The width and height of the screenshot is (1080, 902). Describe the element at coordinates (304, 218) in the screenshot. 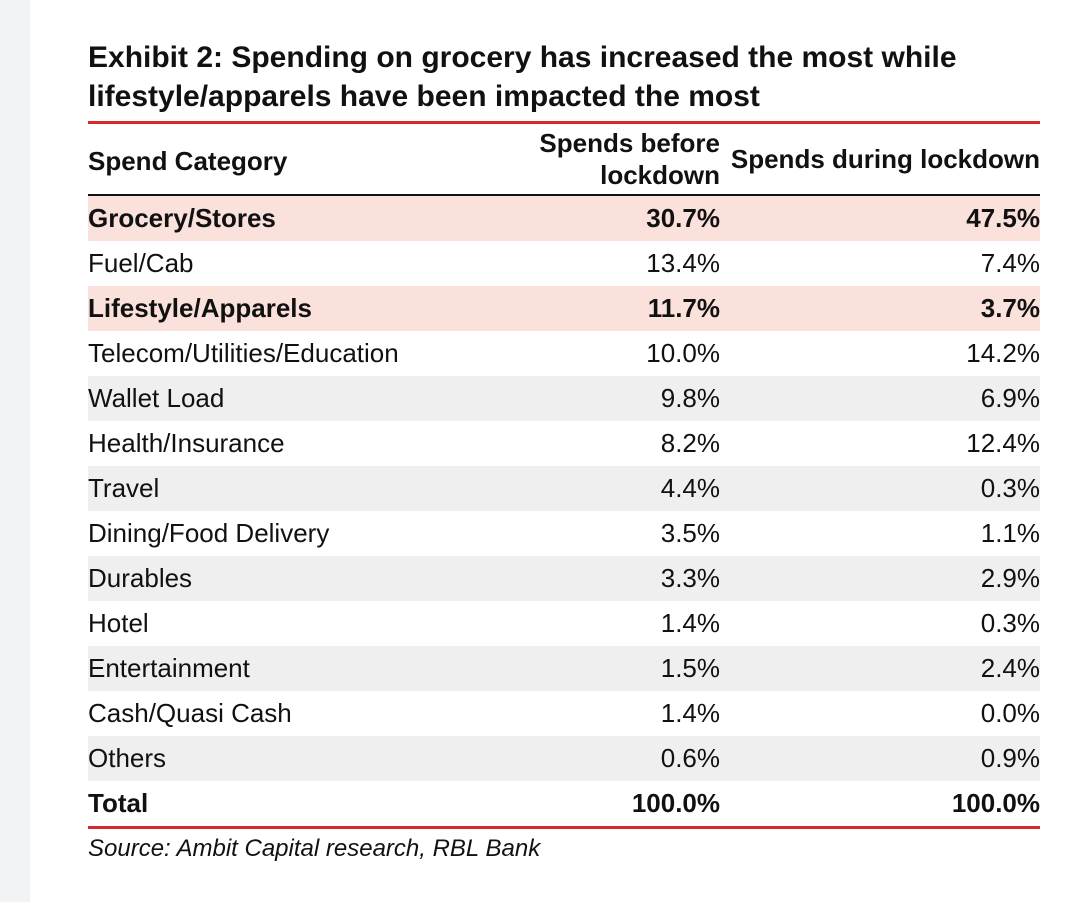

I see `cell-category: Grocery/Stores` at that location.